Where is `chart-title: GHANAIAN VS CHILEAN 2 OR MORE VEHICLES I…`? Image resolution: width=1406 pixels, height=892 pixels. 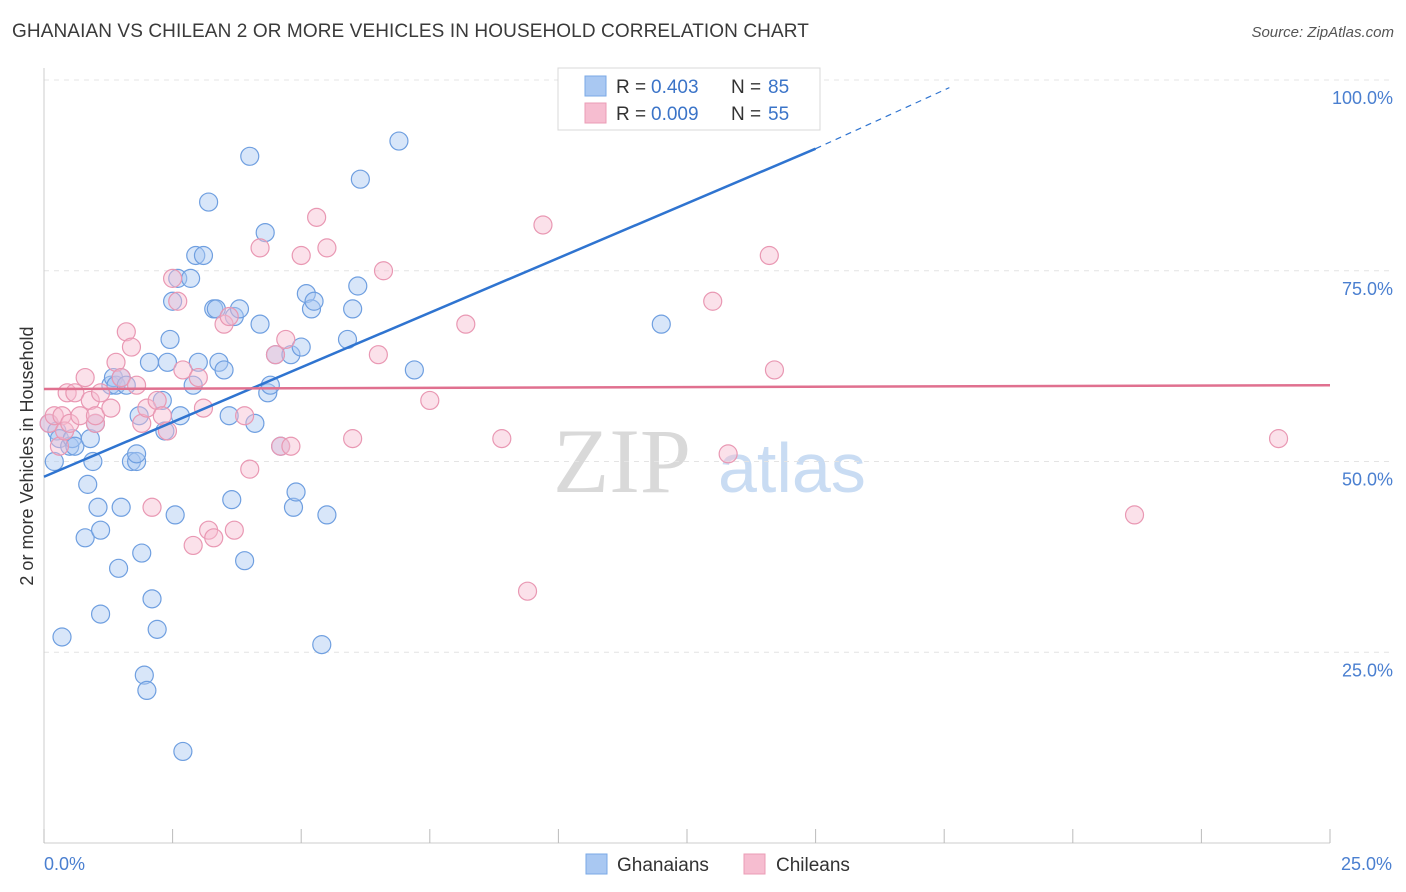 chart-title: GHANAIAN VS CHILEAN 2 OR MORE VEHICLES I… is located at coordinates (410, 31).